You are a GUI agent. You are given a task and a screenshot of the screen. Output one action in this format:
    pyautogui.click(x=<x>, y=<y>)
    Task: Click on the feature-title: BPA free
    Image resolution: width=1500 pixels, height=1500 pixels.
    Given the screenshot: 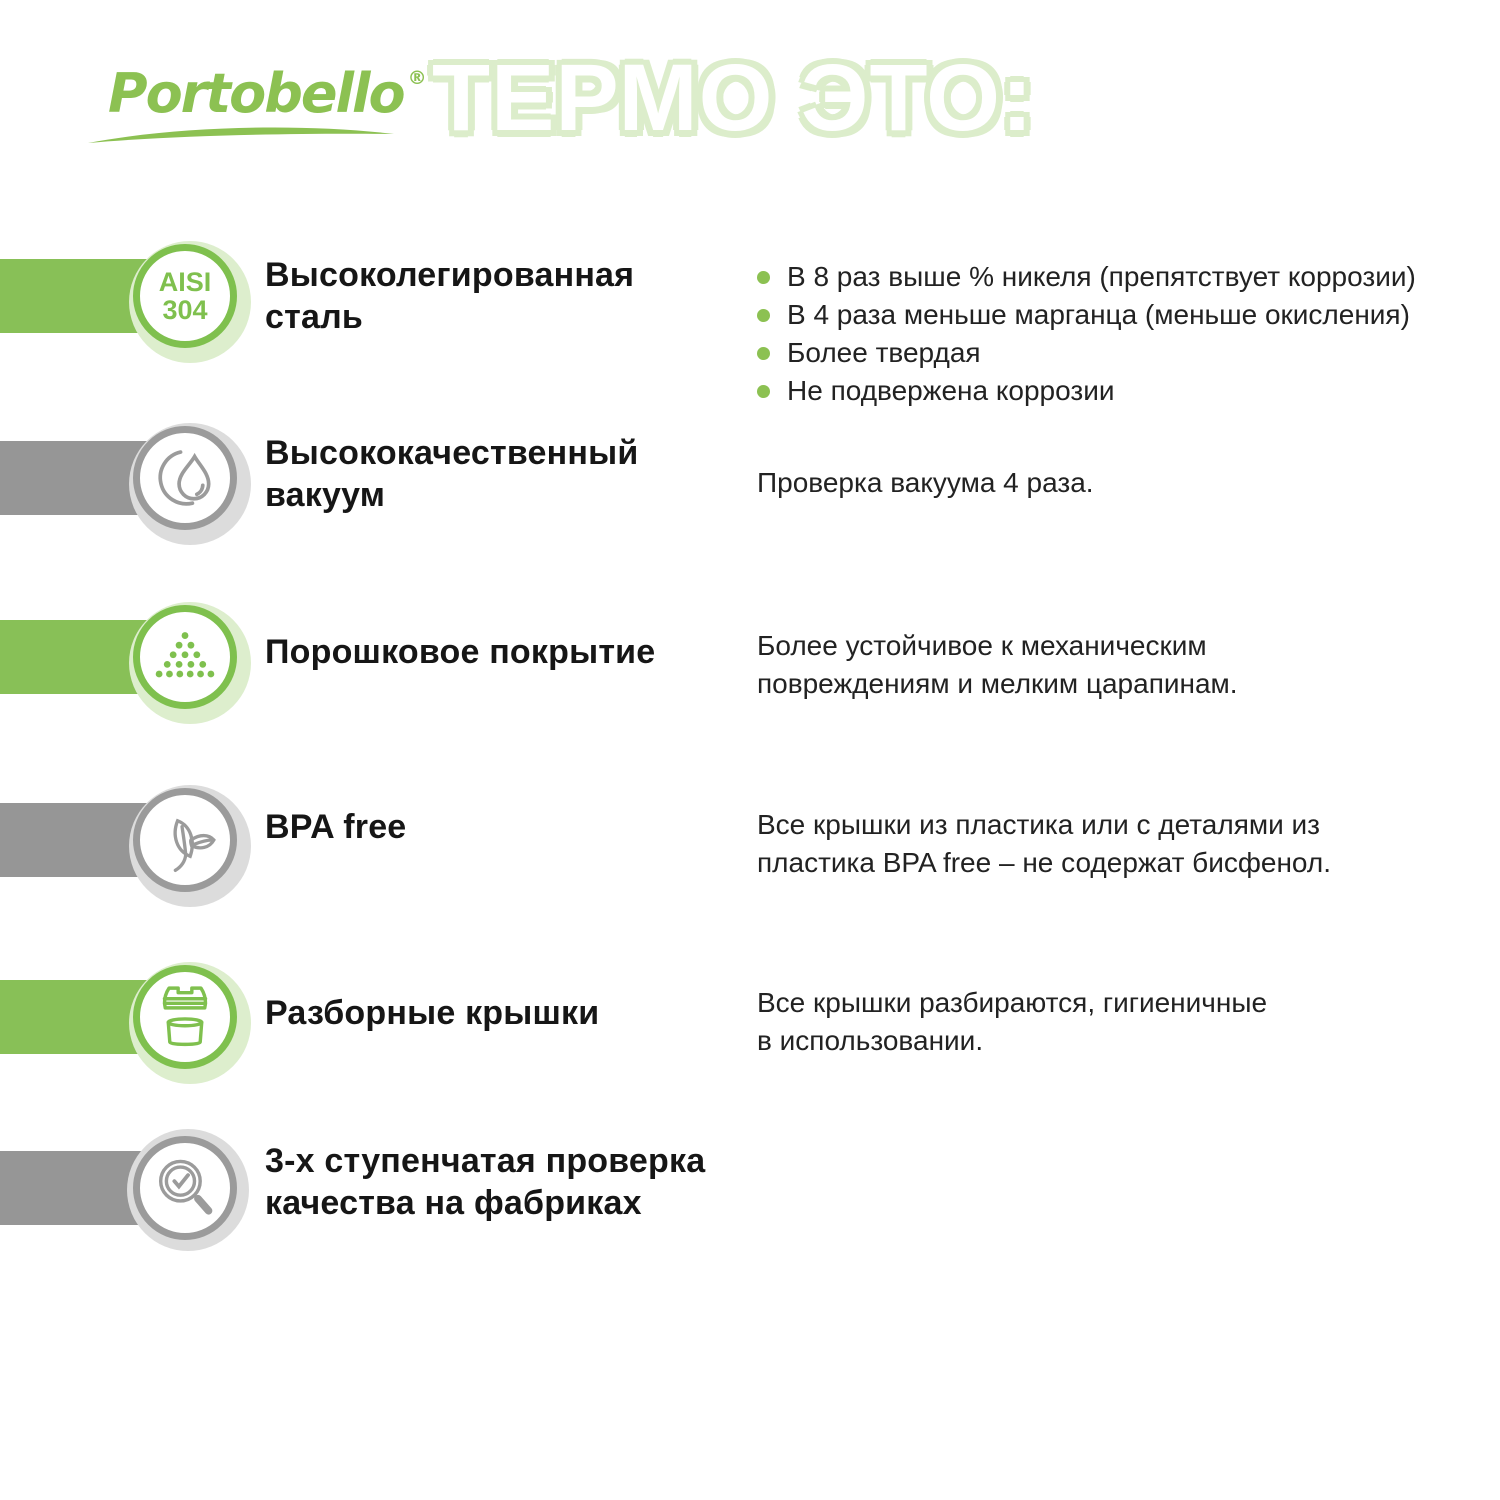 What is the action you would take?
    pyautogui.click(x=336, y=827)
    